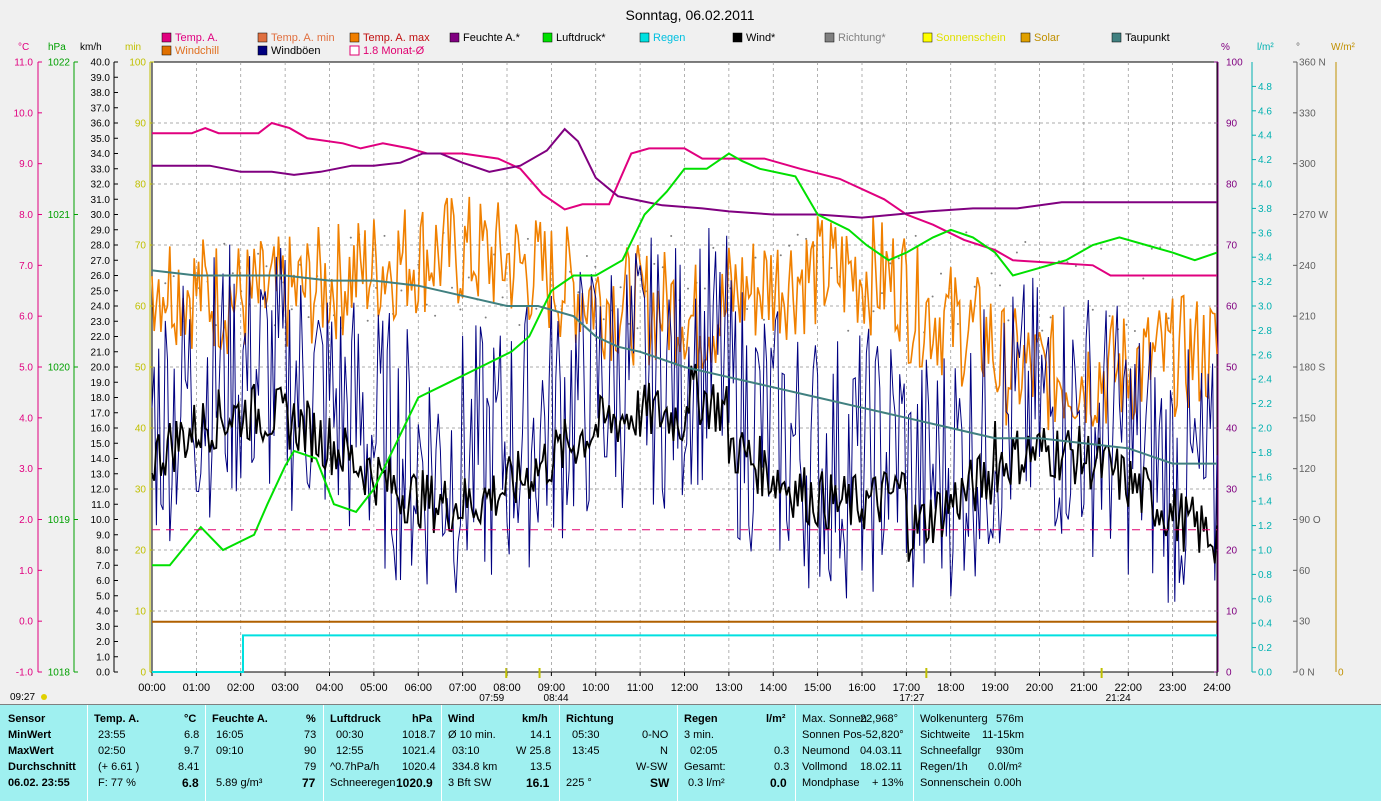 The image size is (1381, 801). Describe the element at coordinates (239, 783) in the screenshot. I see `humidity-abs-note: 5.89 g/m³` at that location.